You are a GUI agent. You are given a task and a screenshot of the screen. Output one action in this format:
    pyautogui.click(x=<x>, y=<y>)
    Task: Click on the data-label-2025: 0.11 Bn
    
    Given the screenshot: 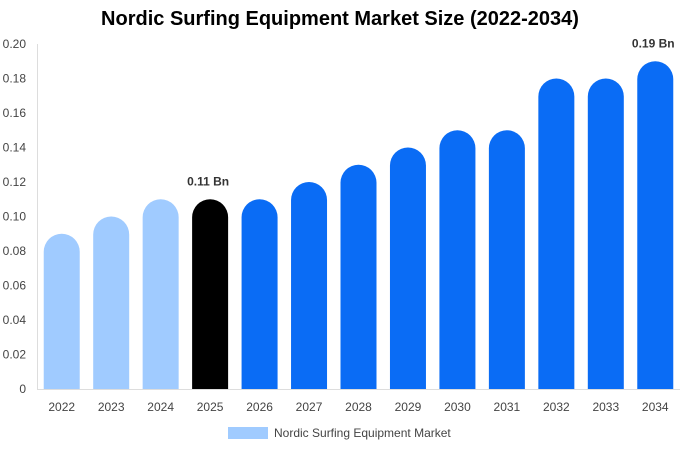 What is the action you would take?
    pyautogui.click(x=208, y=181)
    